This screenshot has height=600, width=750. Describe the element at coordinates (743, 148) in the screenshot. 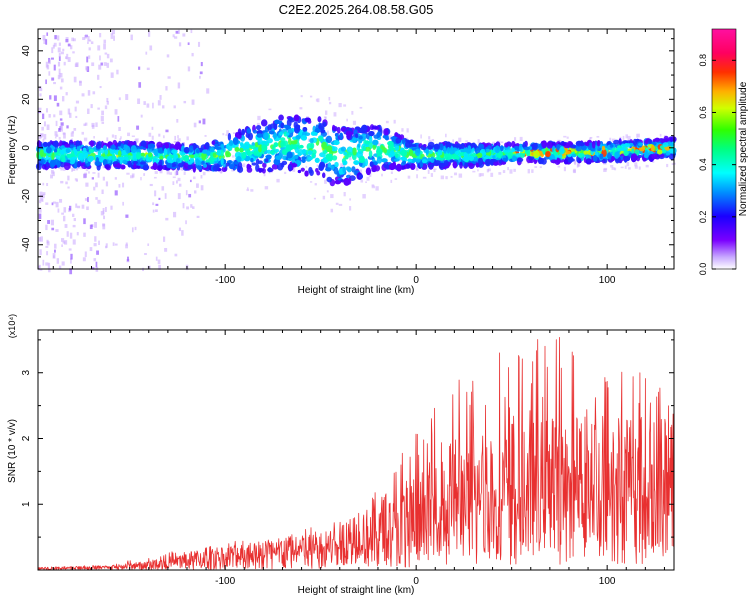

I see `colorbar-label: Normalized spectral amplitude` at that location.